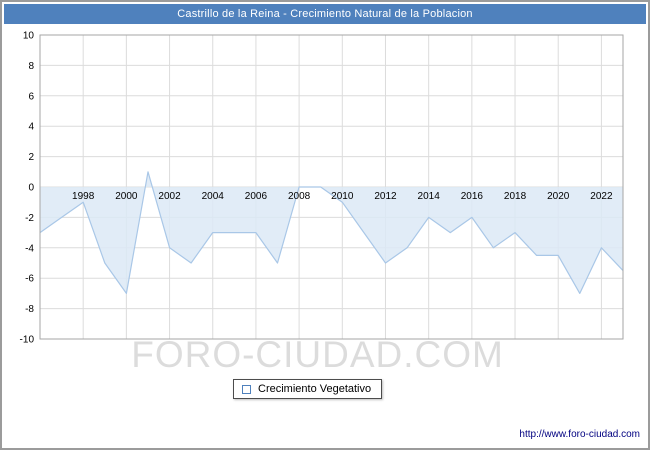  What do you see at coordinates (299, 196) in the screenshot?
I see `x-axis-tick-label: 2008` at bounding box center [299, 196].